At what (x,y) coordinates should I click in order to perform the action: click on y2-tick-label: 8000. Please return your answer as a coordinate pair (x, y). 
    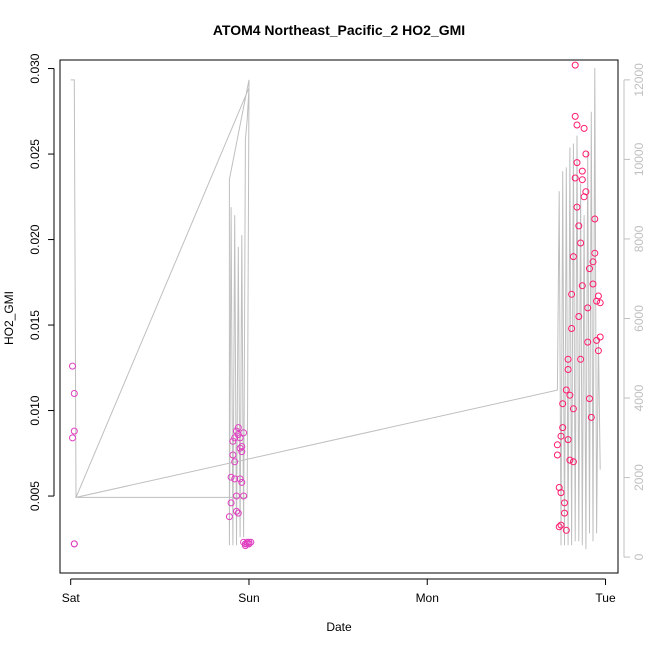
    Looking at the image, I should click on (639, 238).